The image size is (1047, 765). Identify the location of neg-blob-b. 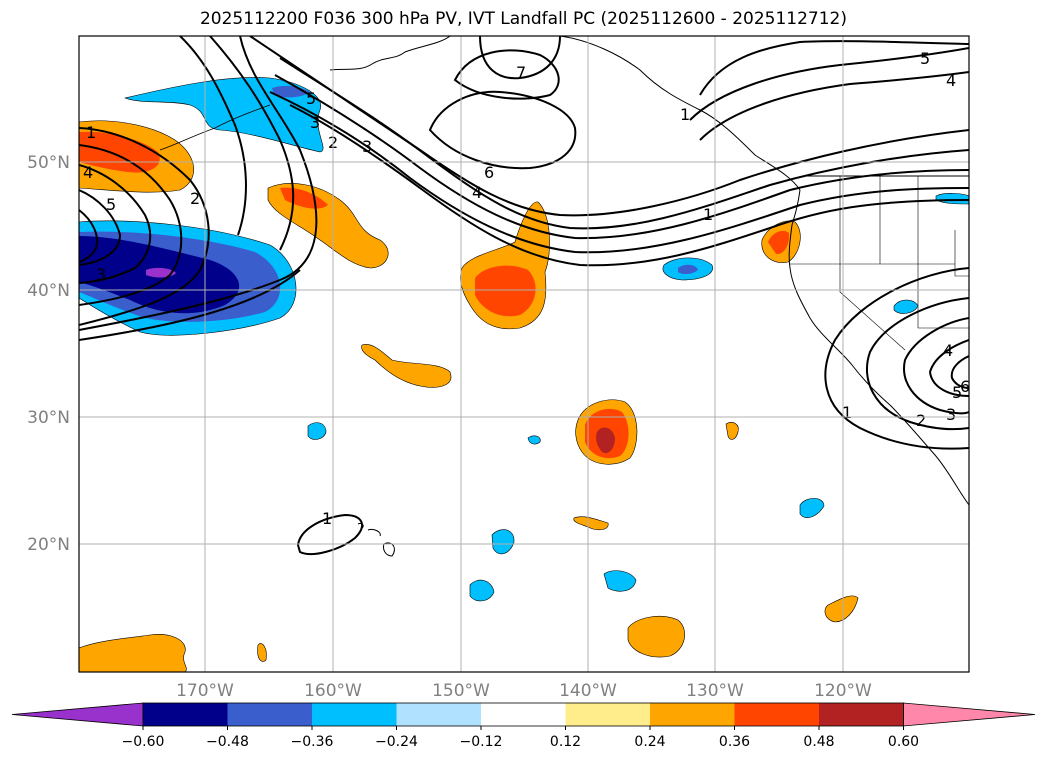
(317, 431).